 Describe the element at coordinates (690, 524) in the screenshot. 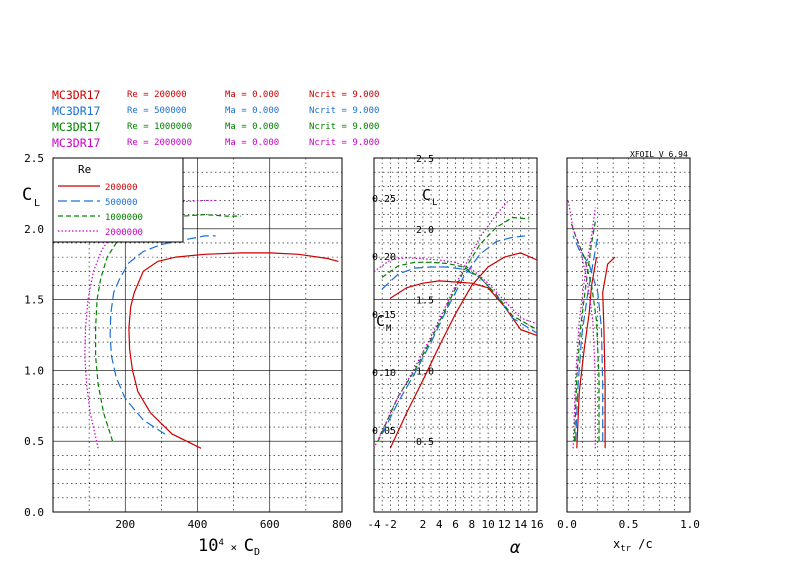

I see `x-tick-label: 1.0` at that location.